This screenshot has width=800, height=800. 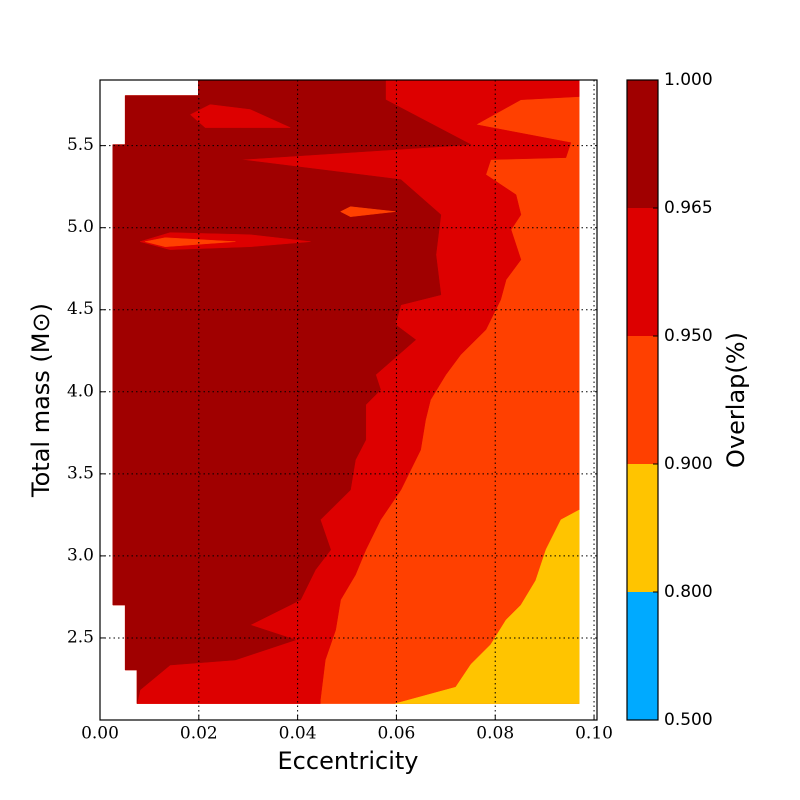 What do you see at coordinates (80, 145) in the screenshot?
I see `y-tick-label: 5.5` at bounding box center [80, 145].